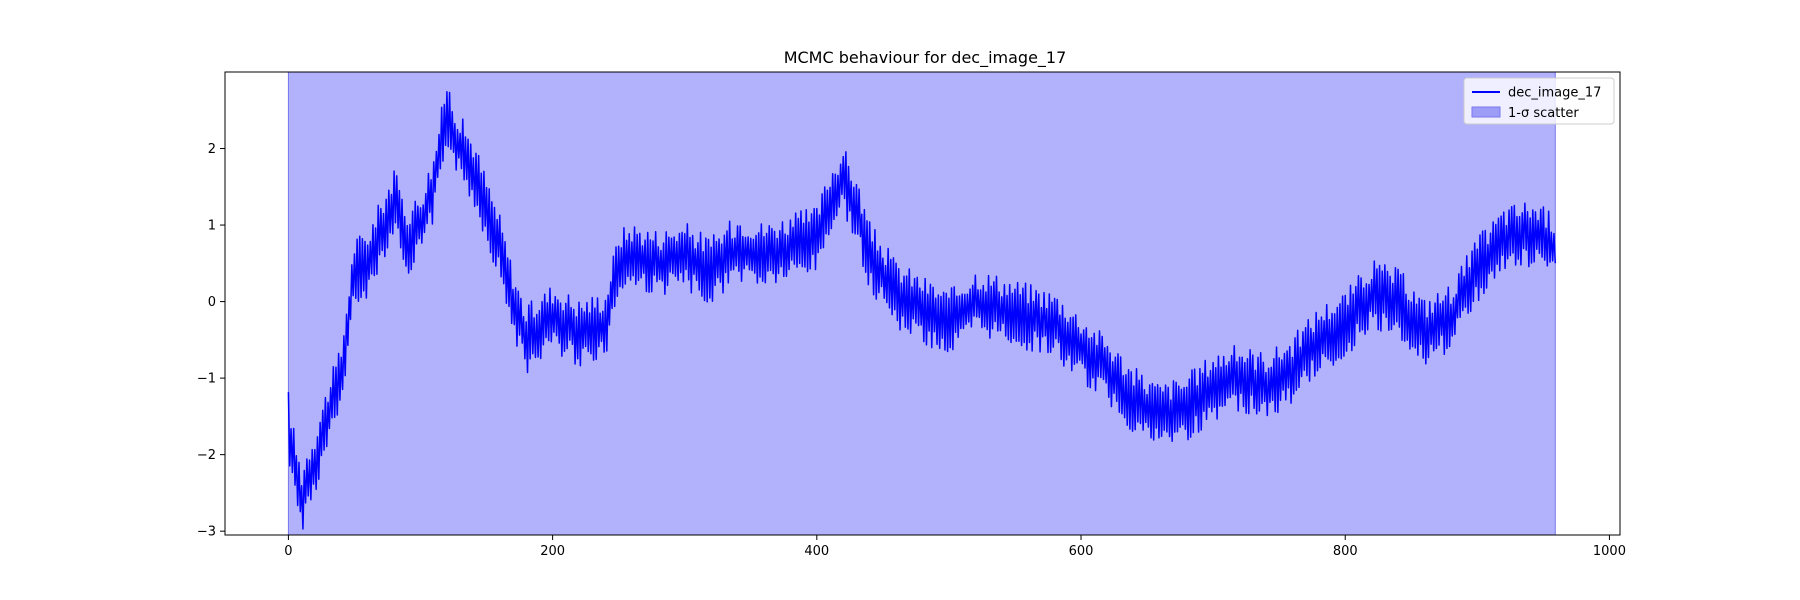 The height and width of the screenshot is (600, 1800). What do you see at coordinates (206, 532) in the screenshot?
I see `y-tick-label: −3` at bounding box center [206, 532].